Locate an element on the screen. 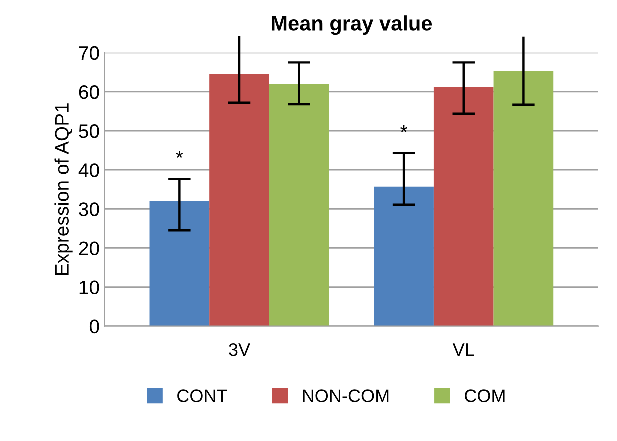 This screenshot has width=617, height=441. chart-title: Mean gray value is located at coordinates (352, 26).